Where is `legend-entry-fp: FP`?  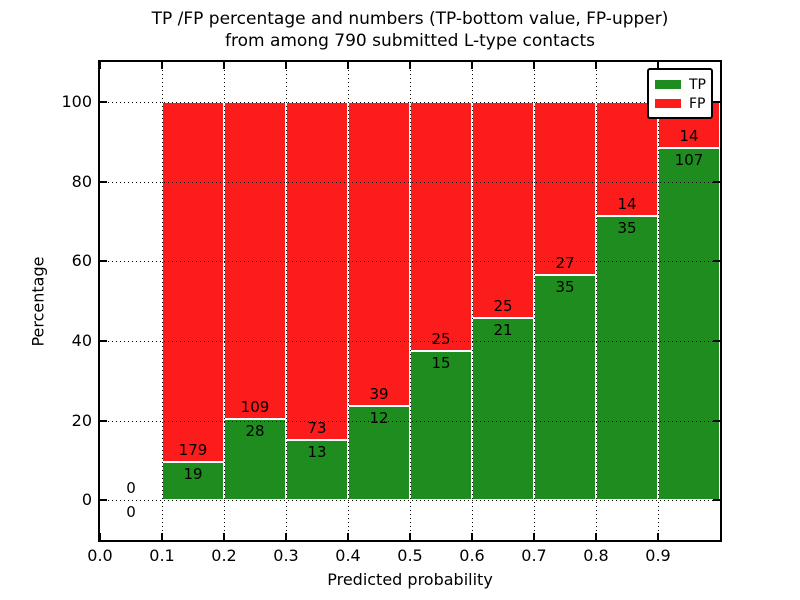
legend-entry-fp: FP is located at coordinates (680, 103).